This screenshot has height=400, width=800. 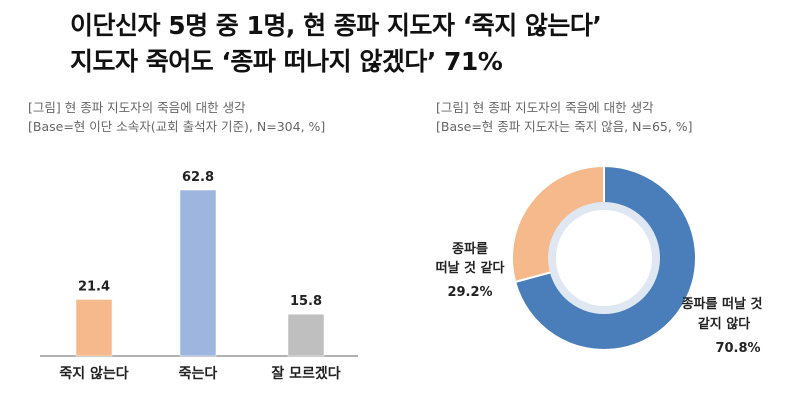 What do you see at coordinates (469, 292) in the screenshot?
I see `donut-value-label-1: 29.2%` at bounding box center [469, 292].